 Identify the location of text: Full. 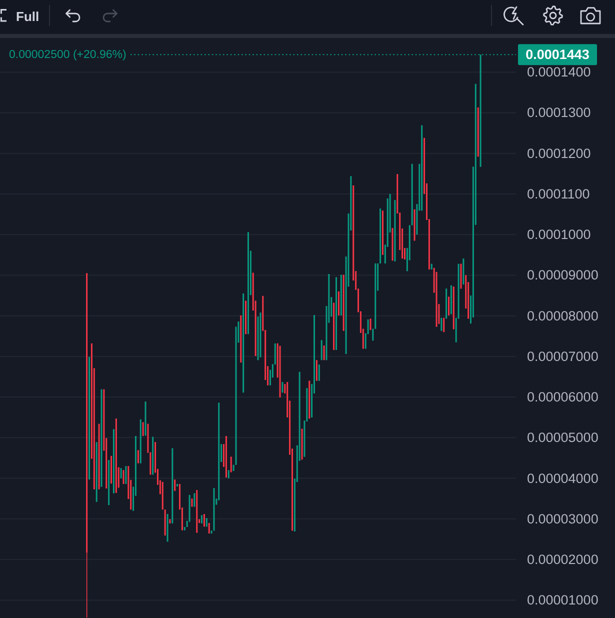
(28, 16).